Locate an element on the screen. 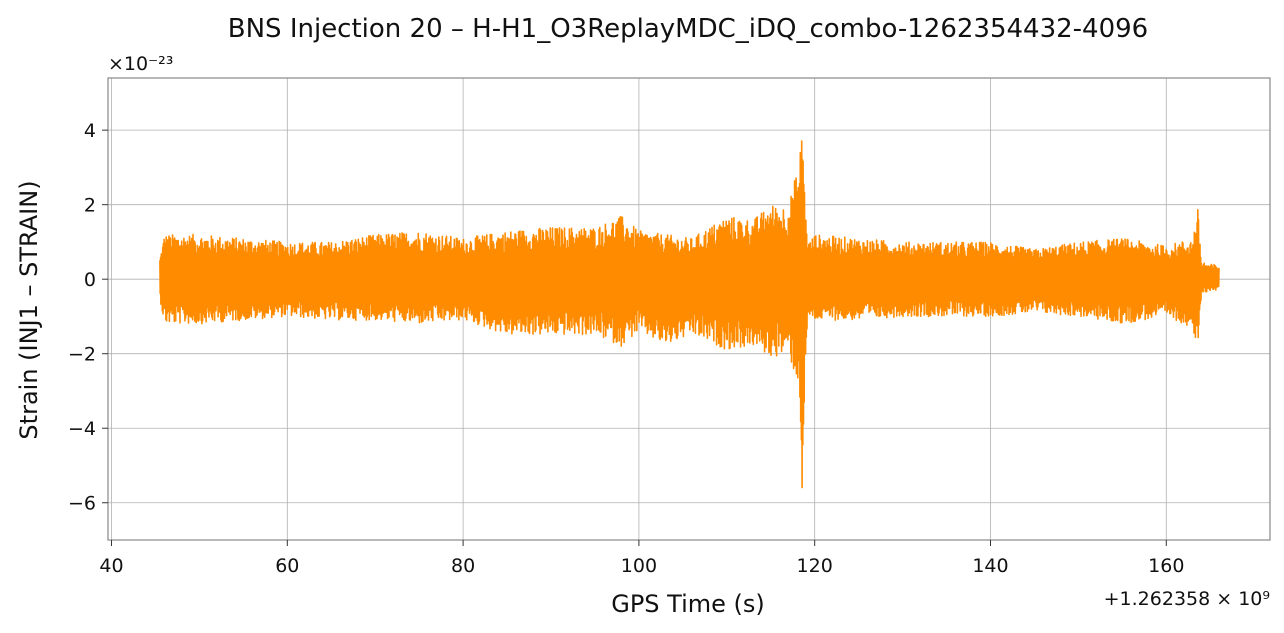 This screenshot has width=1284, height=633. x-tick-label: 100 is located at coordinates (639, 566).